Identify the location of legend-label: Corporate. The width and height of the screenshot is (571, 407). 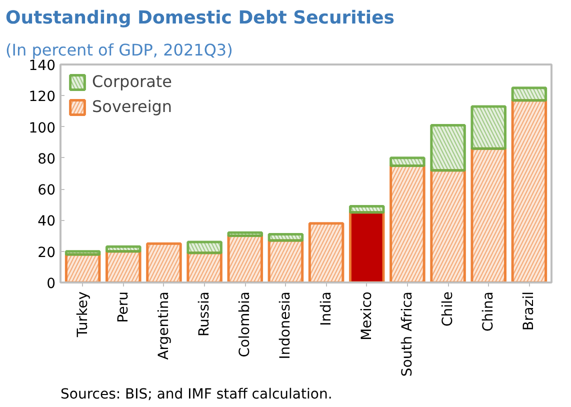
(132, 81).